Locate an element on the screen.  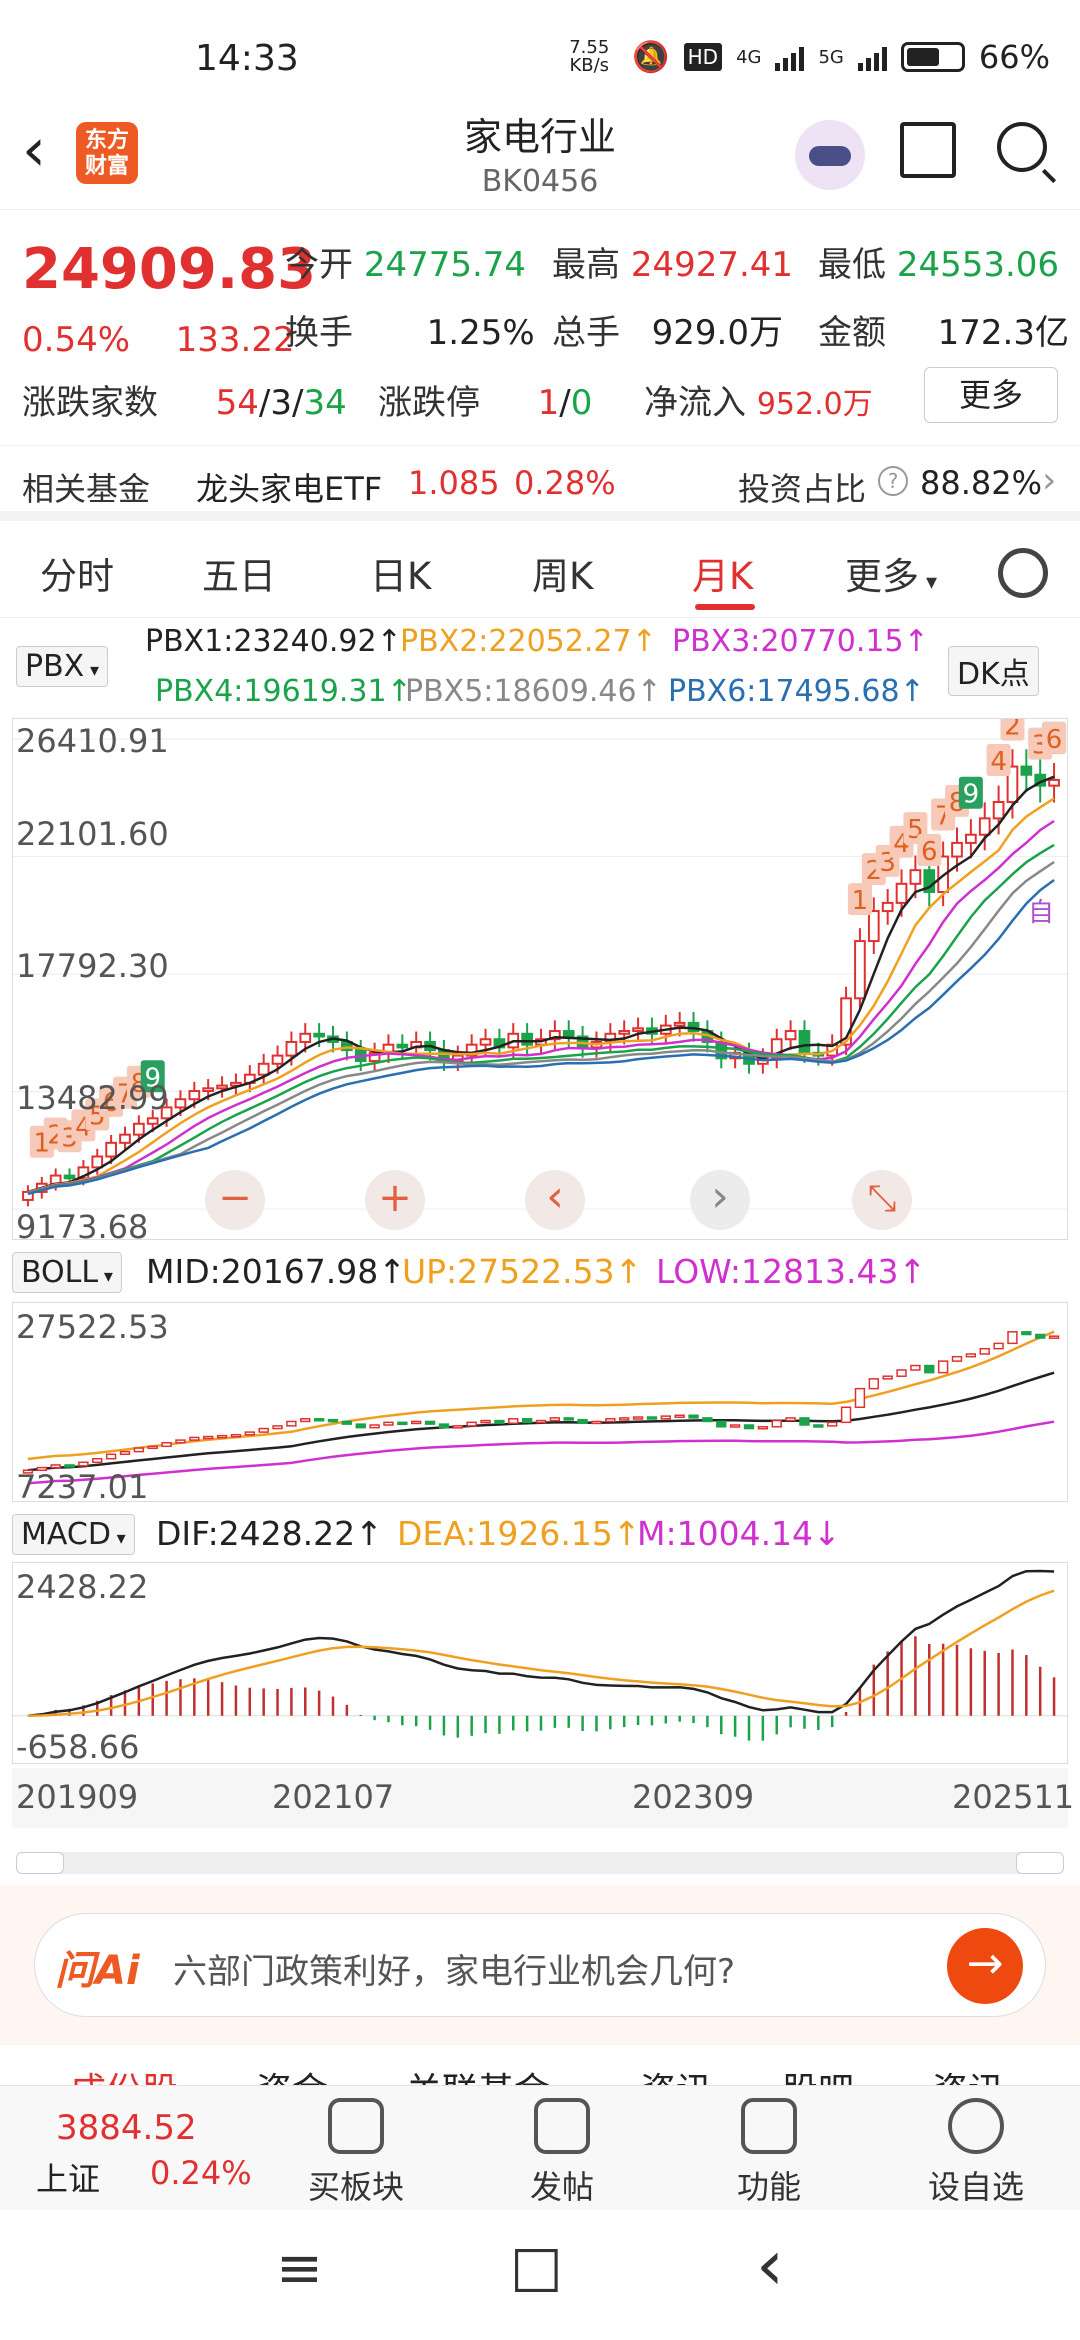
pbx-selector: PBX ▾ is located at coordinates (62, 666).